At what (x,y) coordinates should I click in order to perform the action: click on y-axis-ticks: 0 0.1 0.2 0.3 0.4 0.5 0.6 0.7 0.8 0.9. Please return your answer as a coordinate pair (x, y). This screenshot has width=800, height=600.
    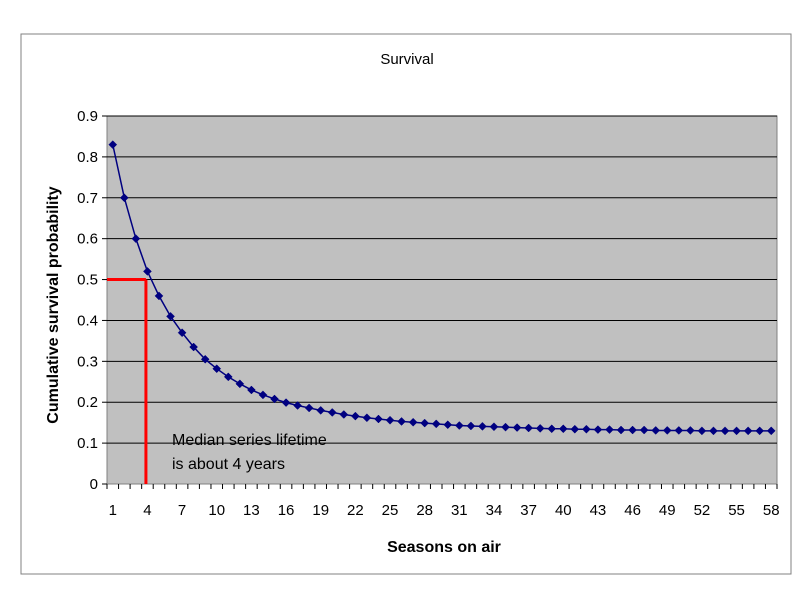
    Looking at the image, I should click on (92, 300).